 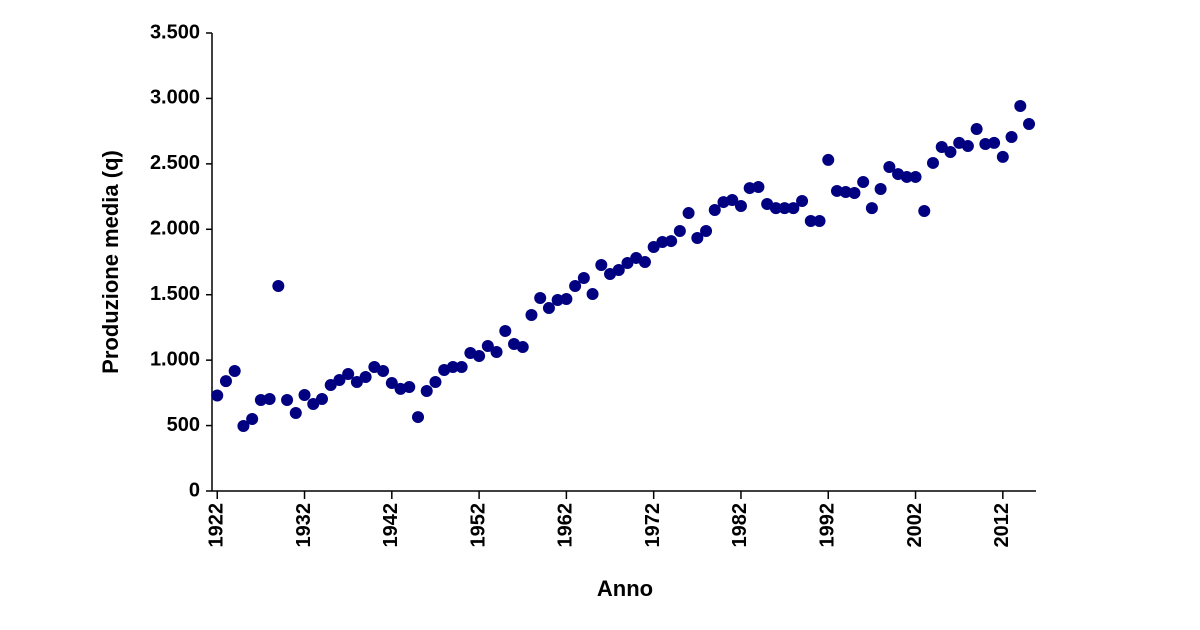 I want to click on y-tick-label: 0, so click(x=194, y=490).